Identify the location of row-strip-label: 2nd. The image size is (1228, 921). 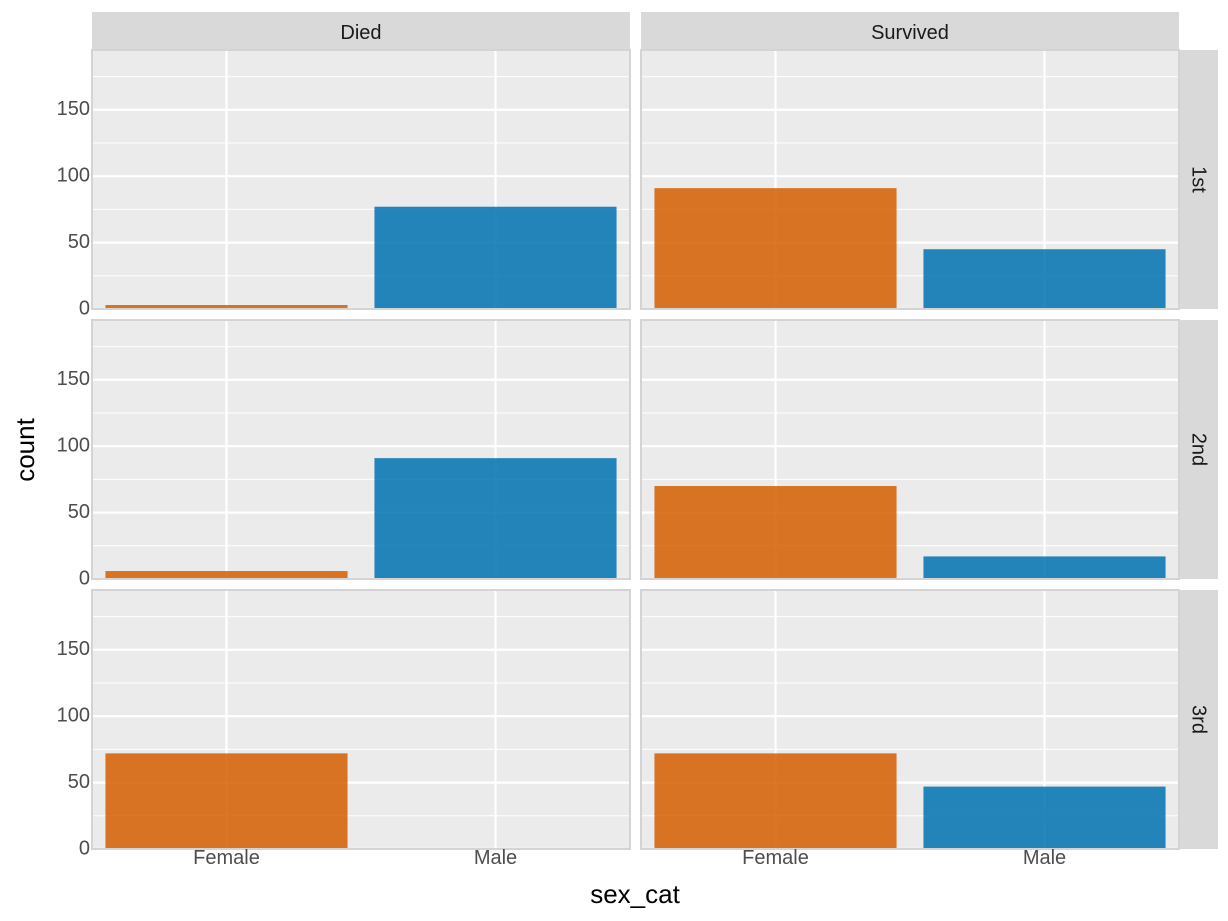
(1199, 449).